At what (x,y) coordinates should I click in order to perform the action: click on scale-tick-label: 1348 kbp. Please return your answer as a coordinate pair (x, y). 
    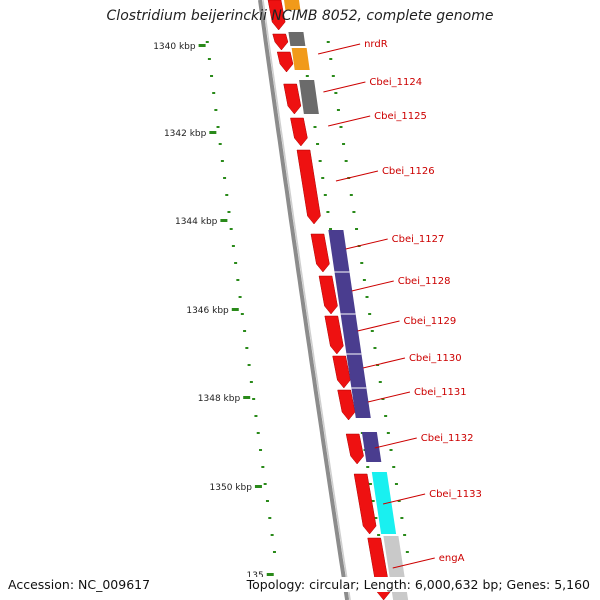
    Looking at the image, I should click on (219, 399).